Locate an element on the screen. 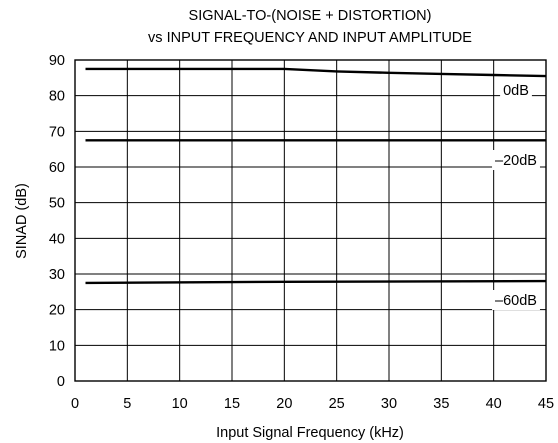  y-tick-label: 90 is located at coordinates (57, 61).